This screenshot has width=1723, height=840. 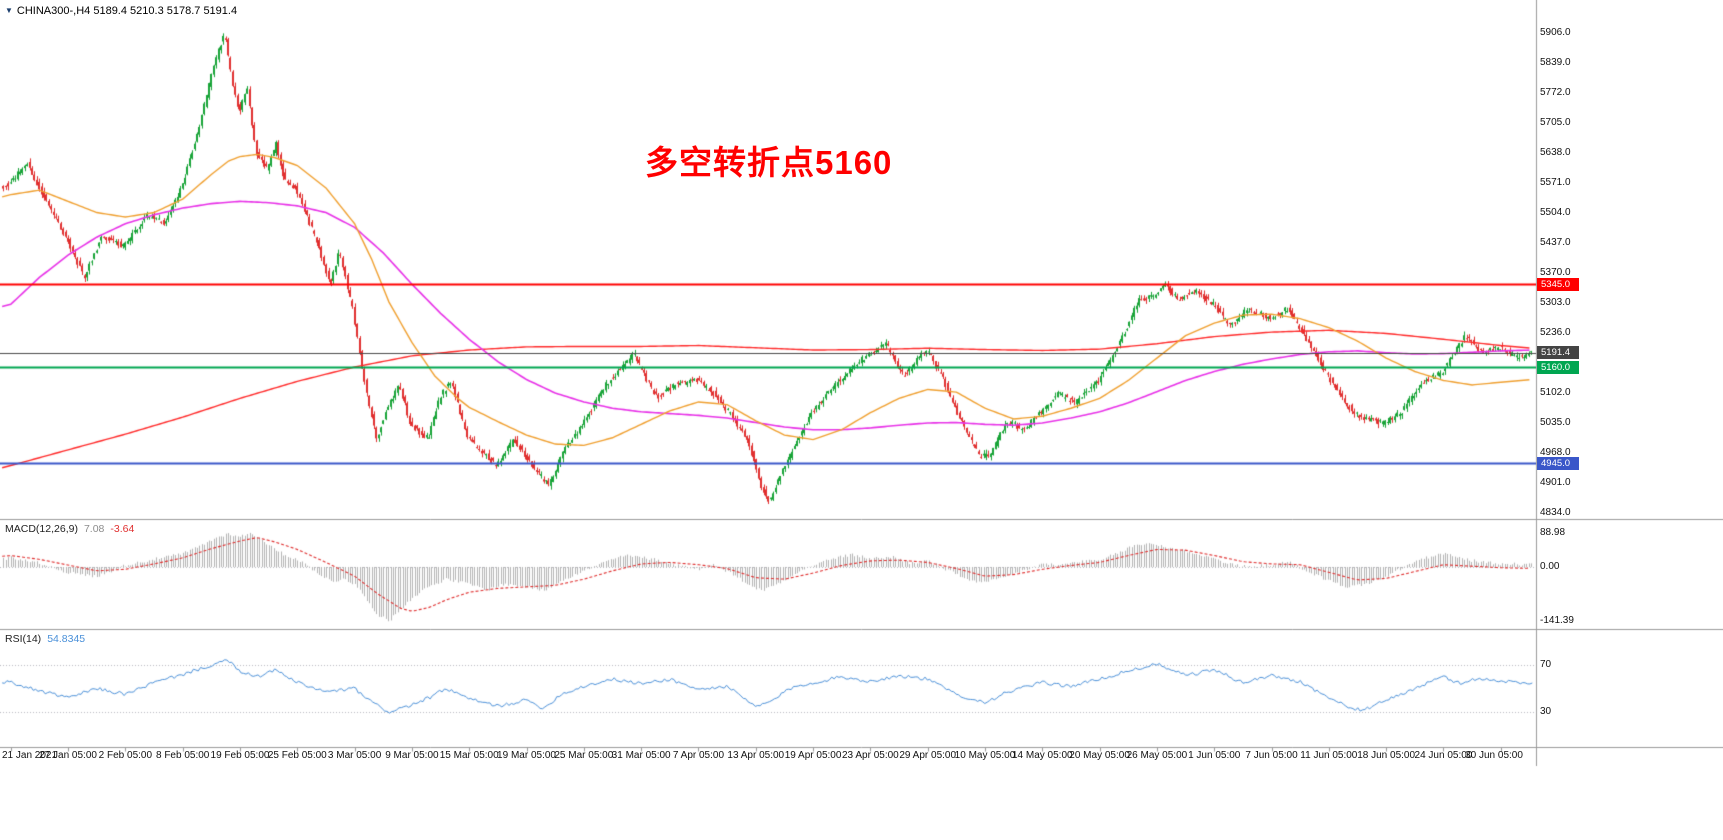 What do you see at coordinates (1546, 665) in the screenshot?
I see `rsi-axis-label: 70` at bounding box center [1546, 665].